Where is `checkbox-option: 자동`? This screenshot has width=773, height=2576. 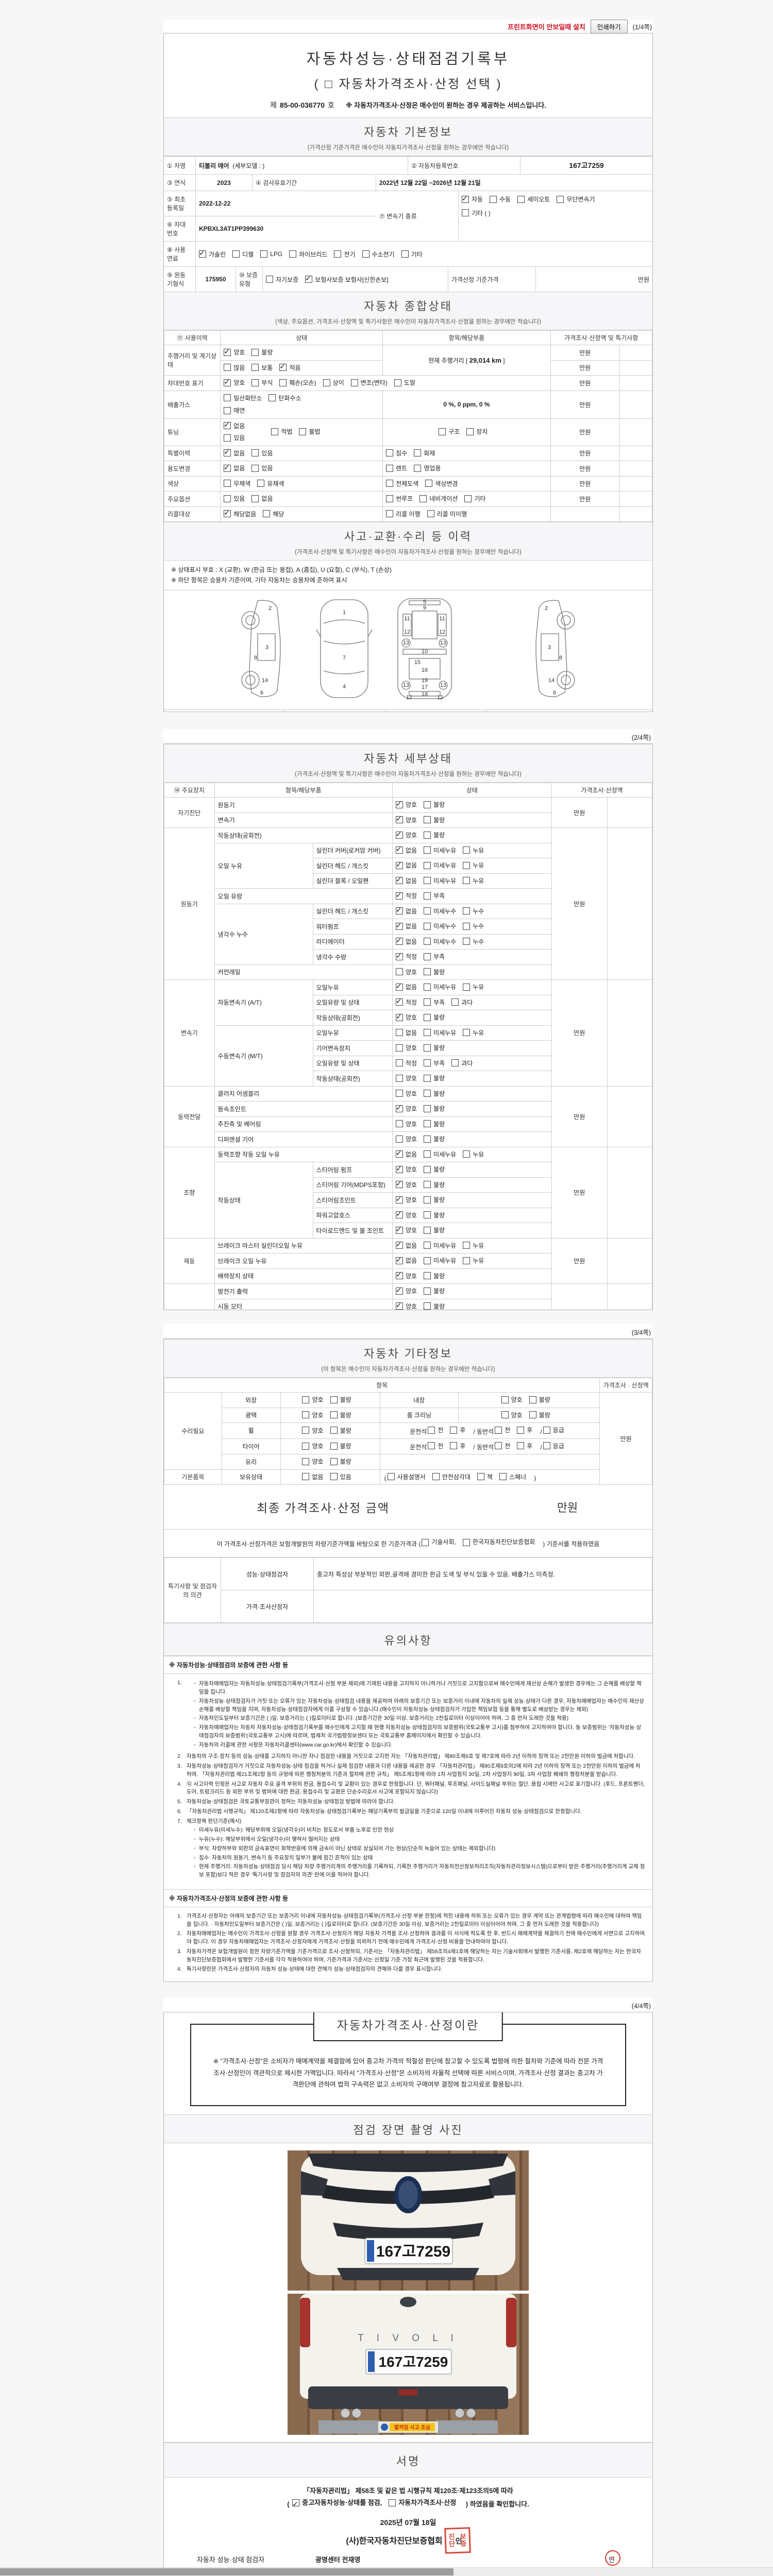
checkbox-option: 자동 is located at coordinates (472, 199).